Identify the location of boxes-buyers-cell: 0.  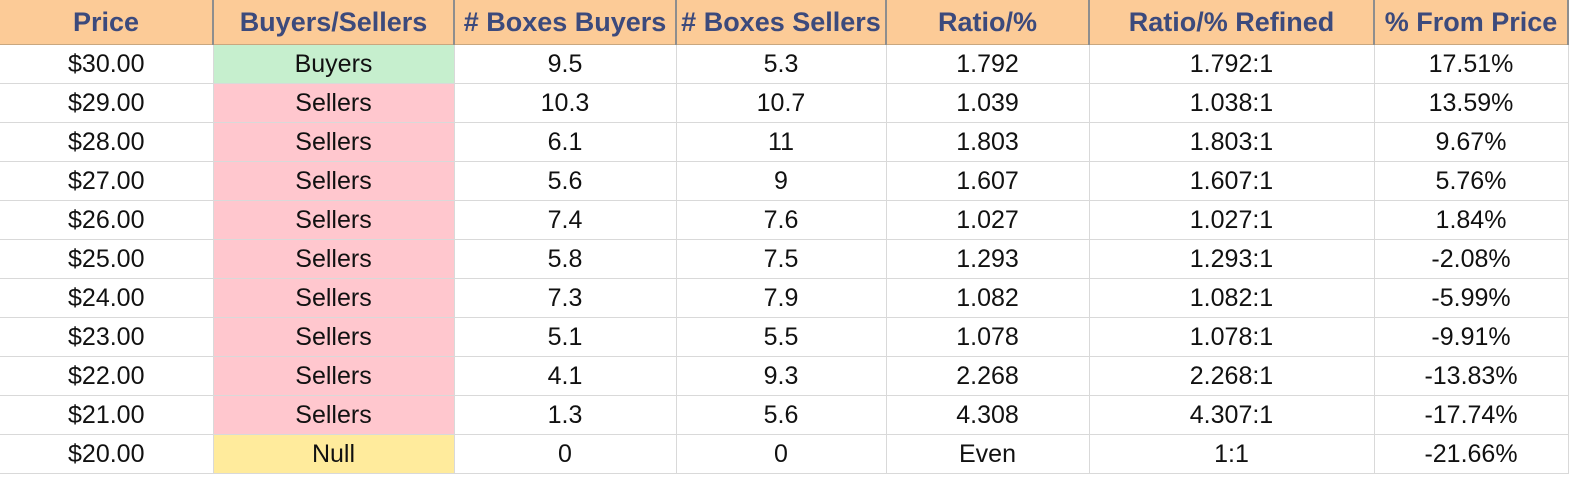
(565, 454).